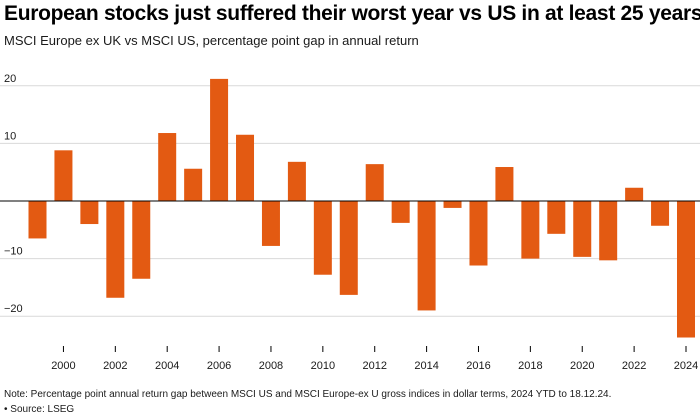 Image resolution: width=700 pixels, height=419 pixels. Describe the element at coordinates (13, 252) in the screenshot. I see `y-tick-label: −10` at that location.